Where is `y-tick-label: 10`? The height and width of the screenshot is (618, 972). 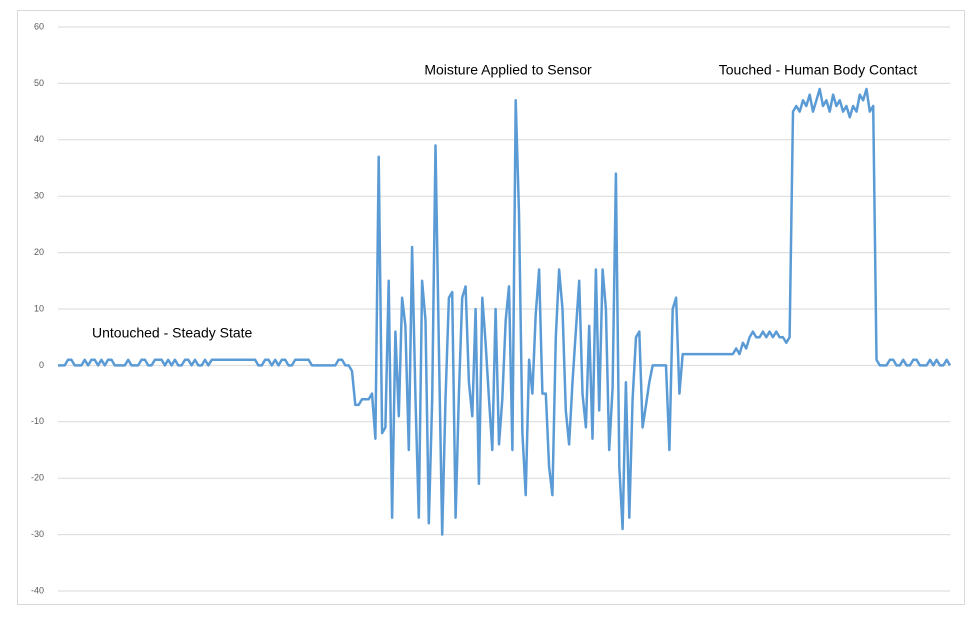 y-tick-label: 10 is located at coordinates (39, 308).